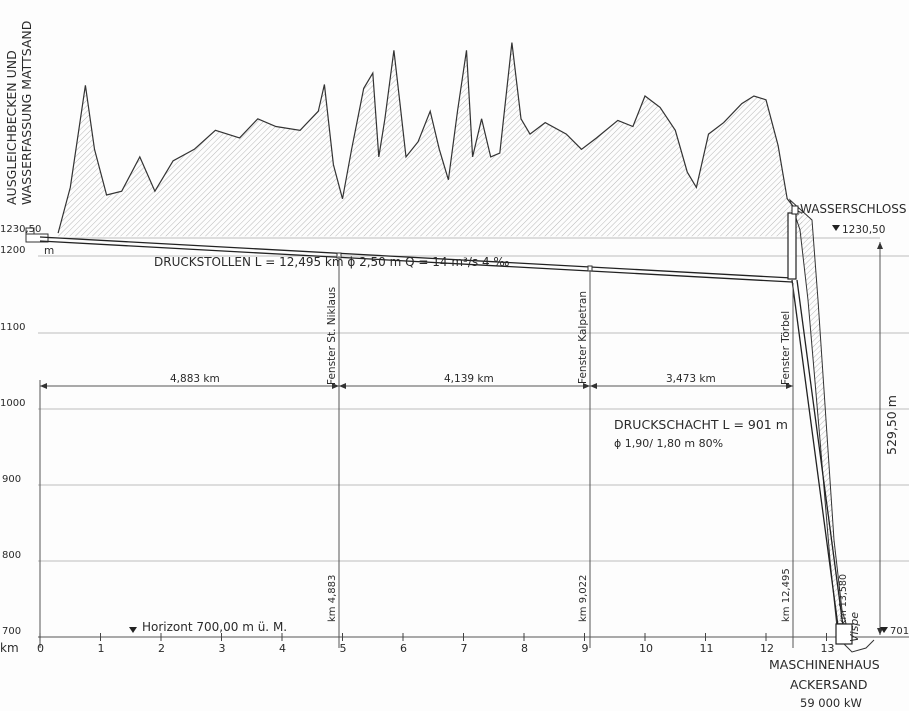 This screenshot has width=909, height=711. I want to click on km-label-10: 10, so click(646, 648).